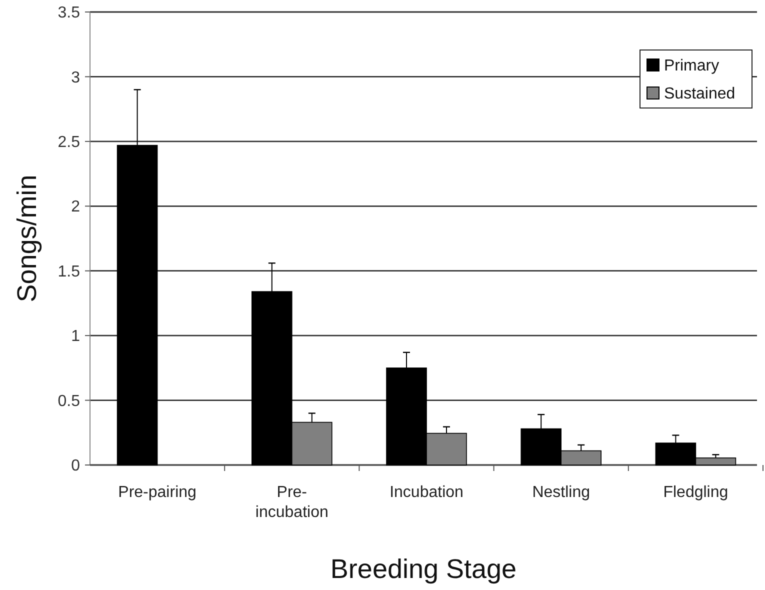 This screenshot has height=590, width=765. What do you see at coordinates (75, 466) in the screenshot?
I see `y-tick-label: 0` at bounding box center [75, 466].